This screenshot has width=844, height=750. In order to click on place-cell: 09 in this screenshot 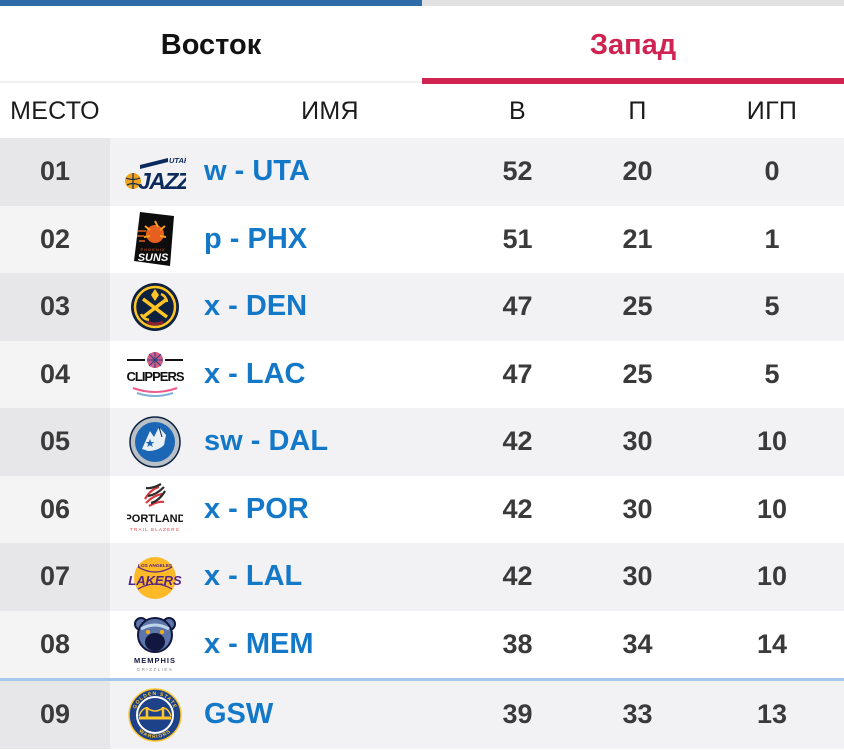, I will do `click(55, 715)`.